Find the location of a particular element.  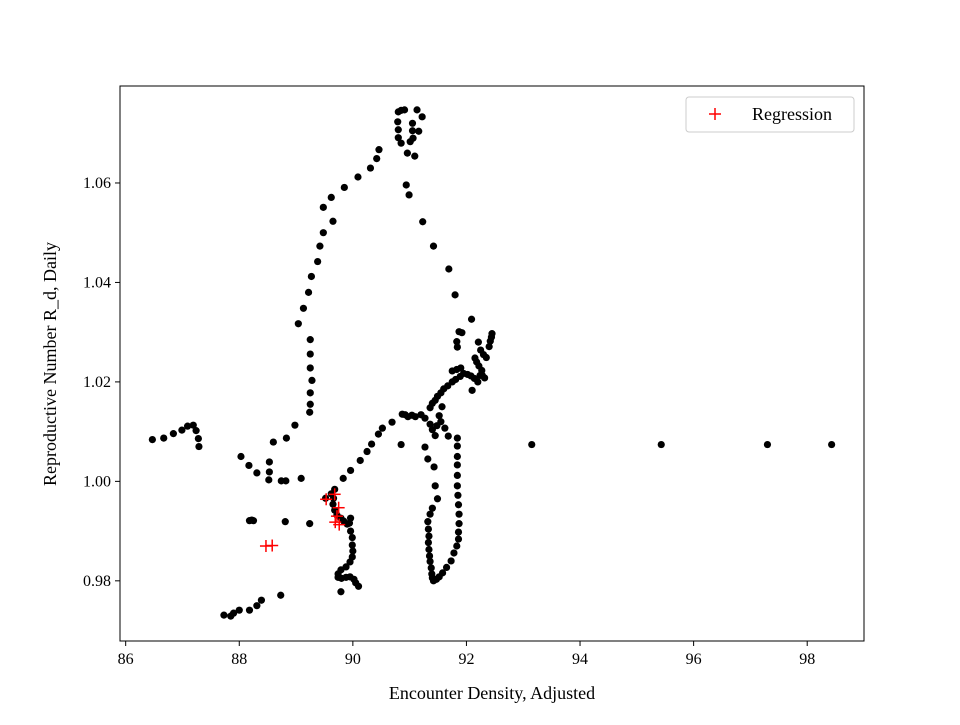

y-tick-label: 0.98 is located at coordinates (97, 581).